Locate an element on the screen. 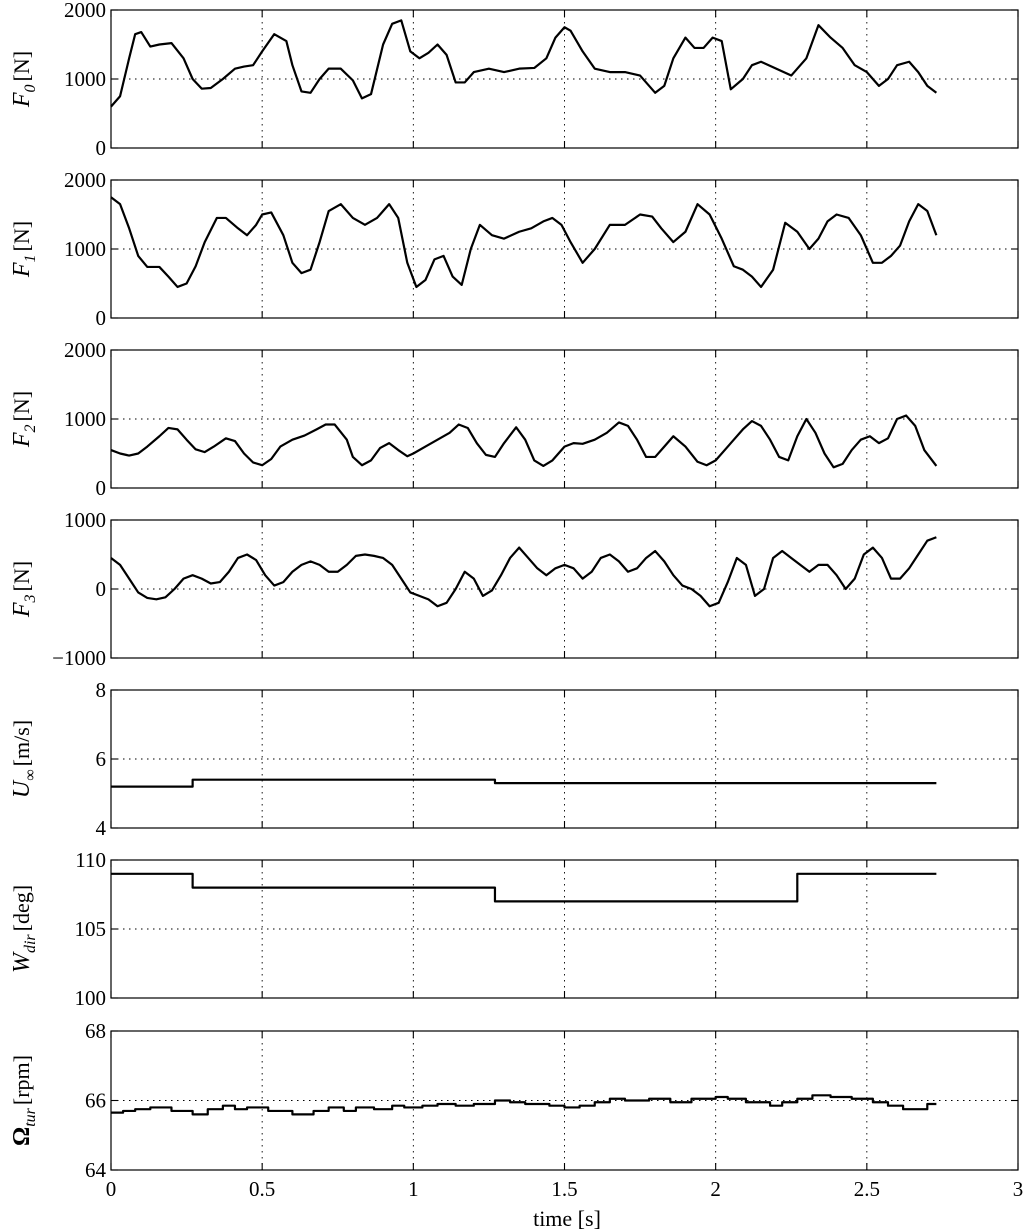 The width and height of the screenshot is (1024, 1232). y-tick-label: 110 is located at coordinates (90, 860).